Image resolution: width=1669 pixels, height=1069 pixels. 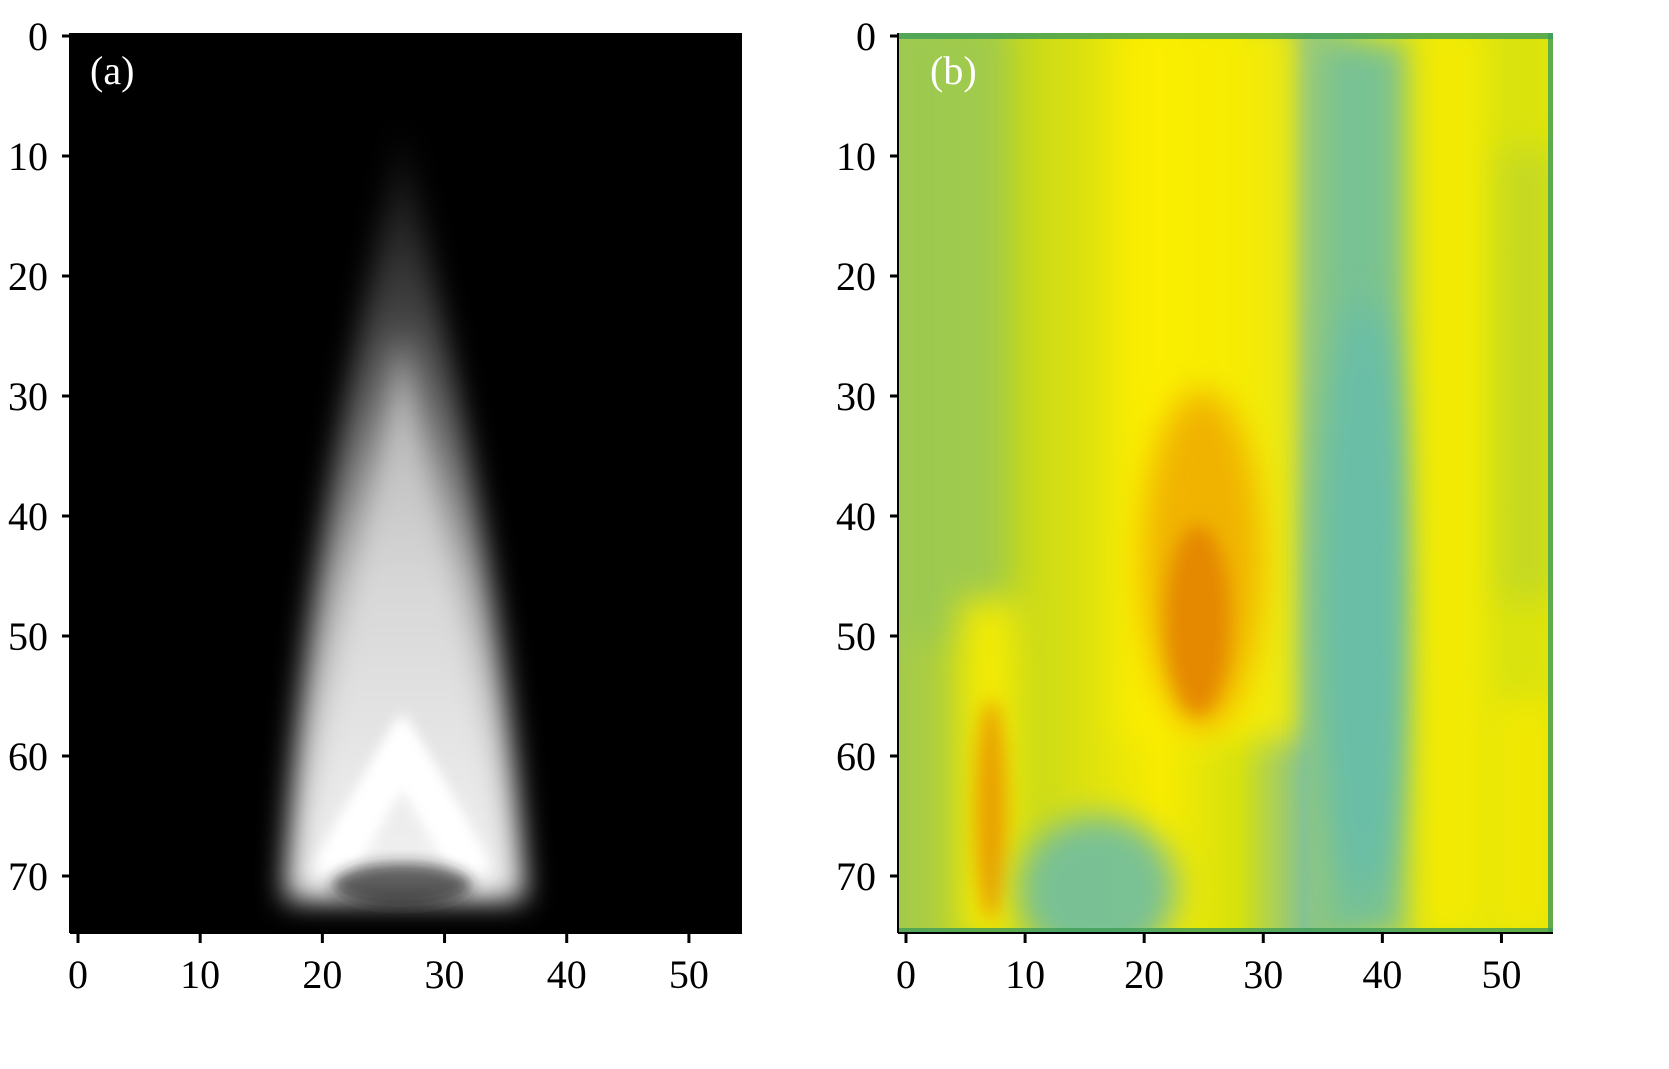 What do you see at coordinates (1365, 600) in the screenshot?
I see `b-band-low-core` at bounding box center [1365, 600].